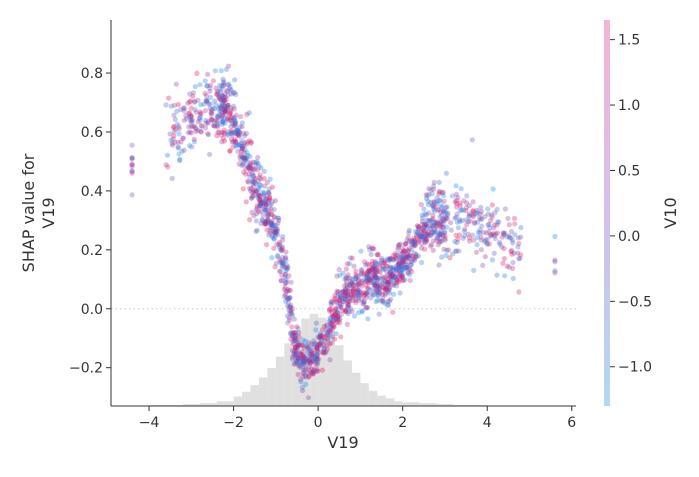  I want to click on y-axis-label-line2: V19, so click(48, 212).